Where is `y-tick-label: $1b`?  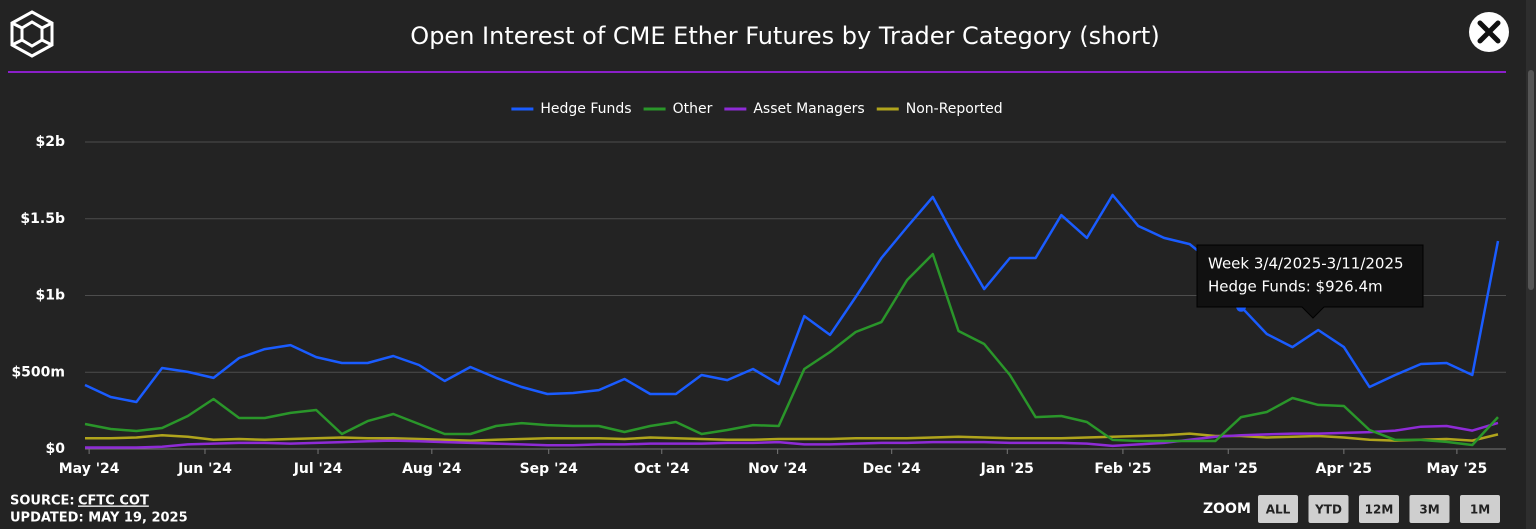 y-tick-label: $1b is located at coordinates (50, 296).